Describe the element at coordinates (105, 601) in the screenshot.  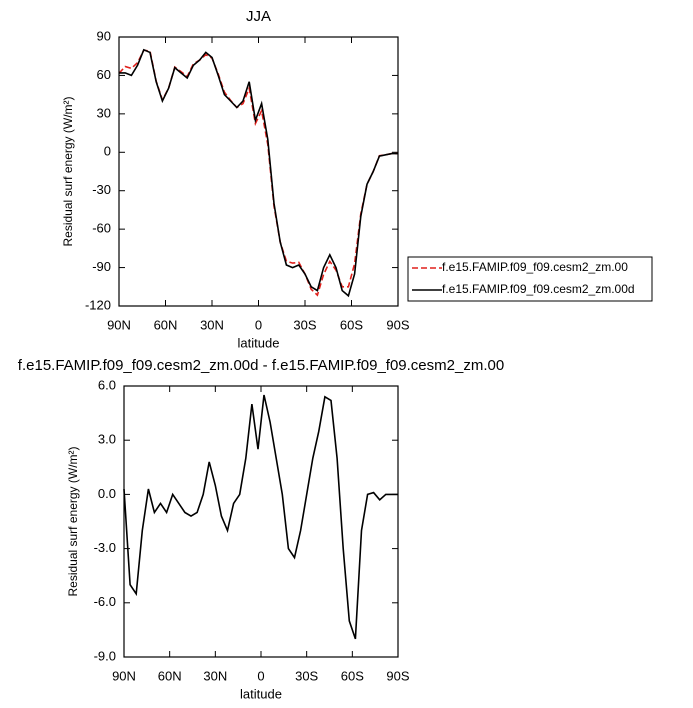
I see `y-tick-label: -6.0` at that location.